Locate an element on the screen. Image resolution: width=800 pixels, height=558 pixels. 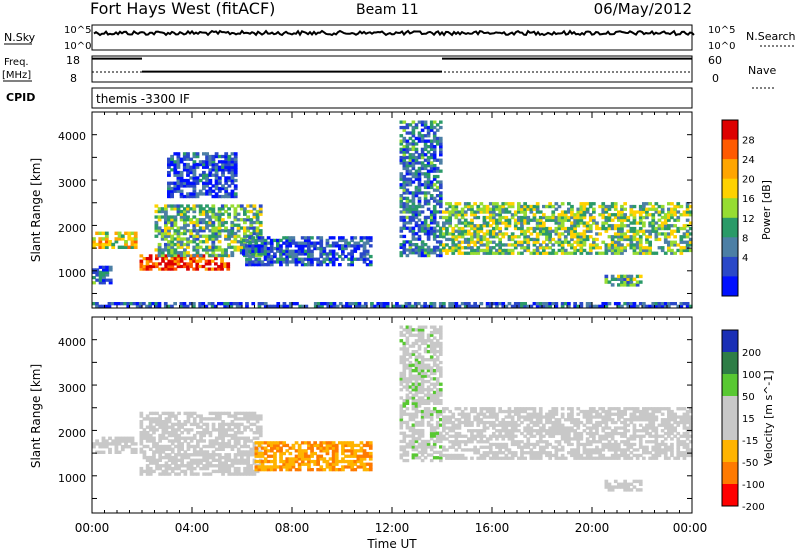
freq-tick-top: 18 is located at coordinates (73, 60).